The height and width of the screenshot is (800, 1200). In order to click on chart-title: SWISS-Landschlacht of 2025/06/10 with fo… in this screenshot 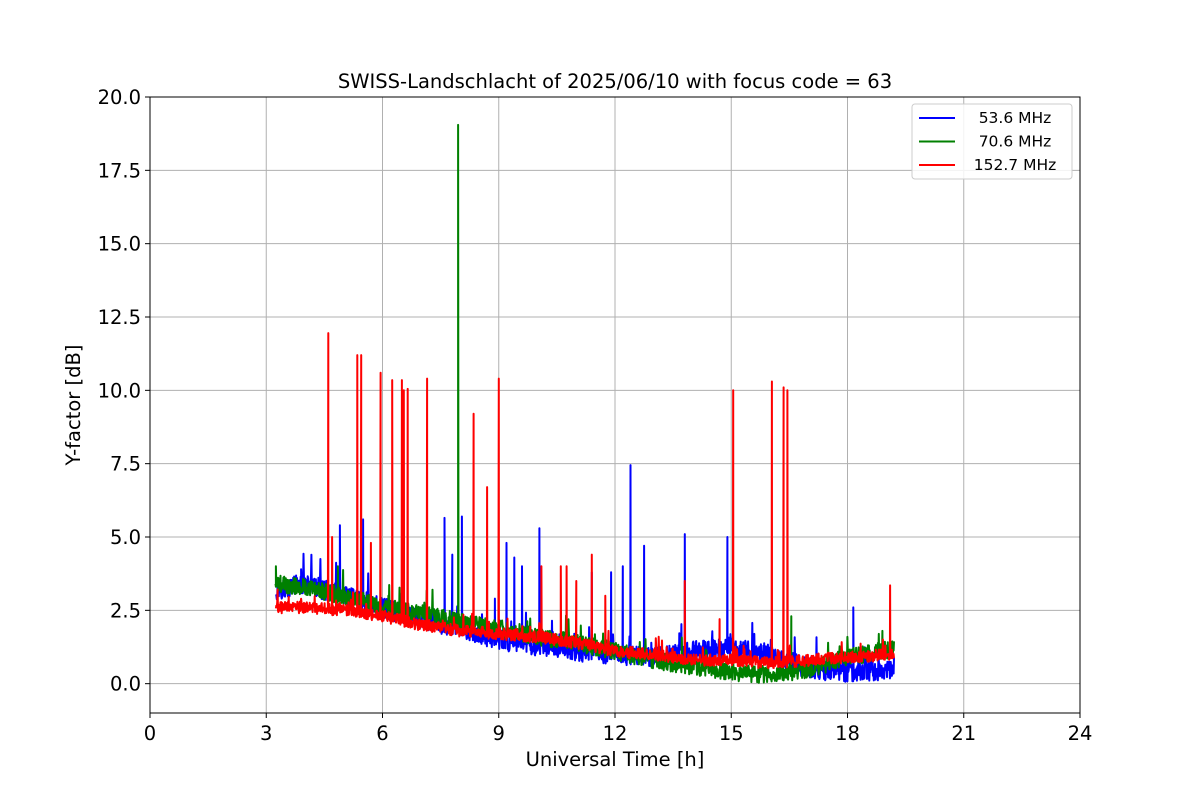, I will do `click(615, 81)`.